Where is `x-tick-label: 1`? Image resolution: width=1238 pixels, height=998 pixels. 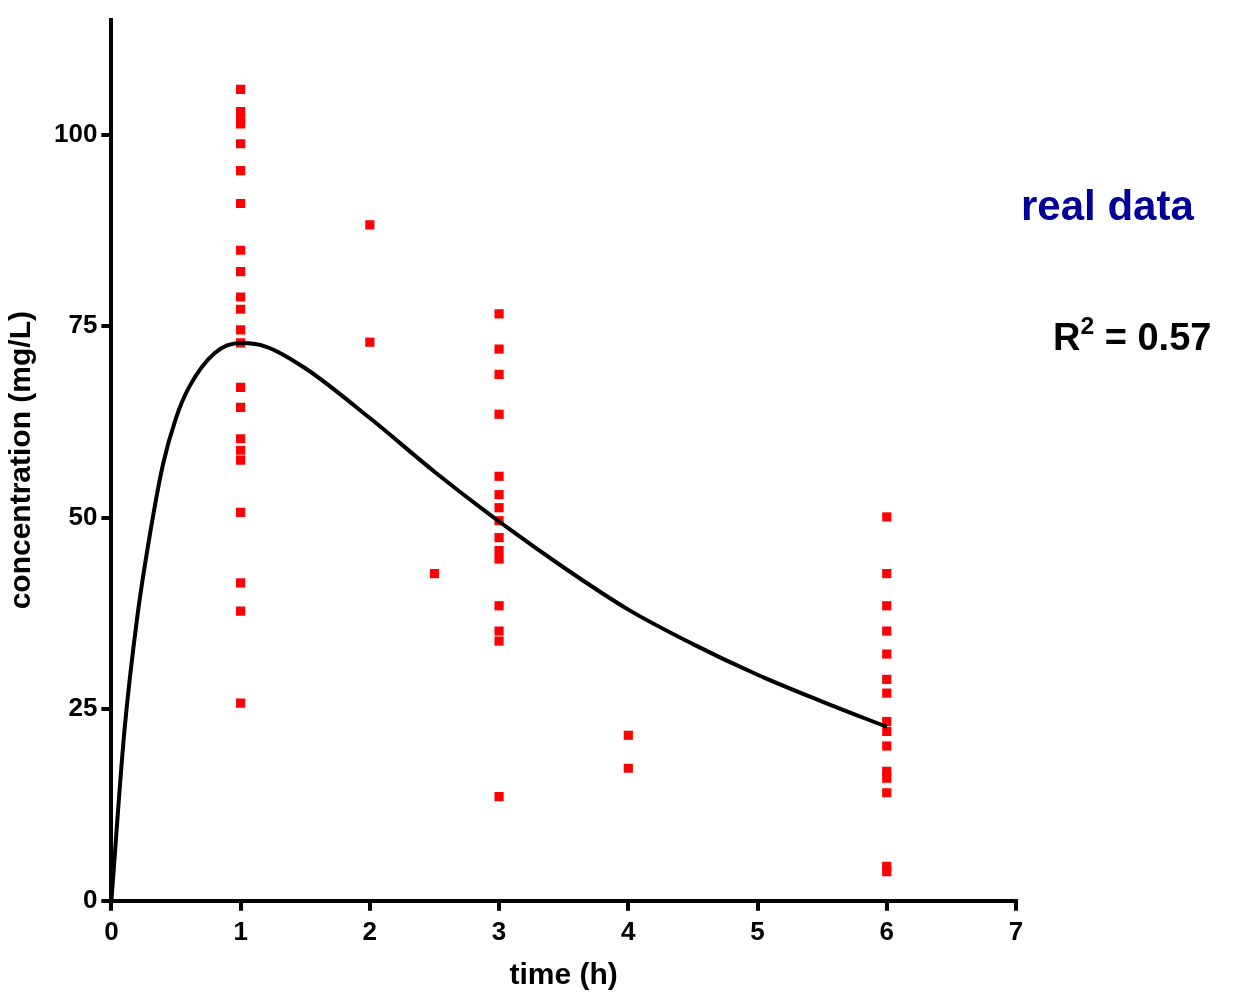 x-tick-label: 1 is located at coordinates (240, 930).